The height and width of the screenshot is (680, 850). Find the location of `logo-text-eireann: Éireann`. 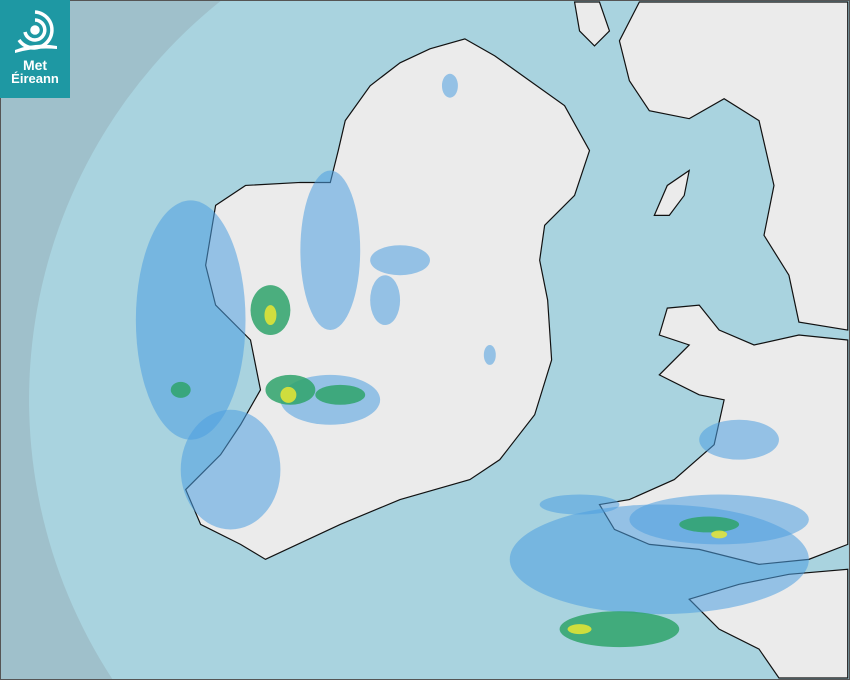

logo-text-eireann: Éireann is located at coordinates (35, 78).